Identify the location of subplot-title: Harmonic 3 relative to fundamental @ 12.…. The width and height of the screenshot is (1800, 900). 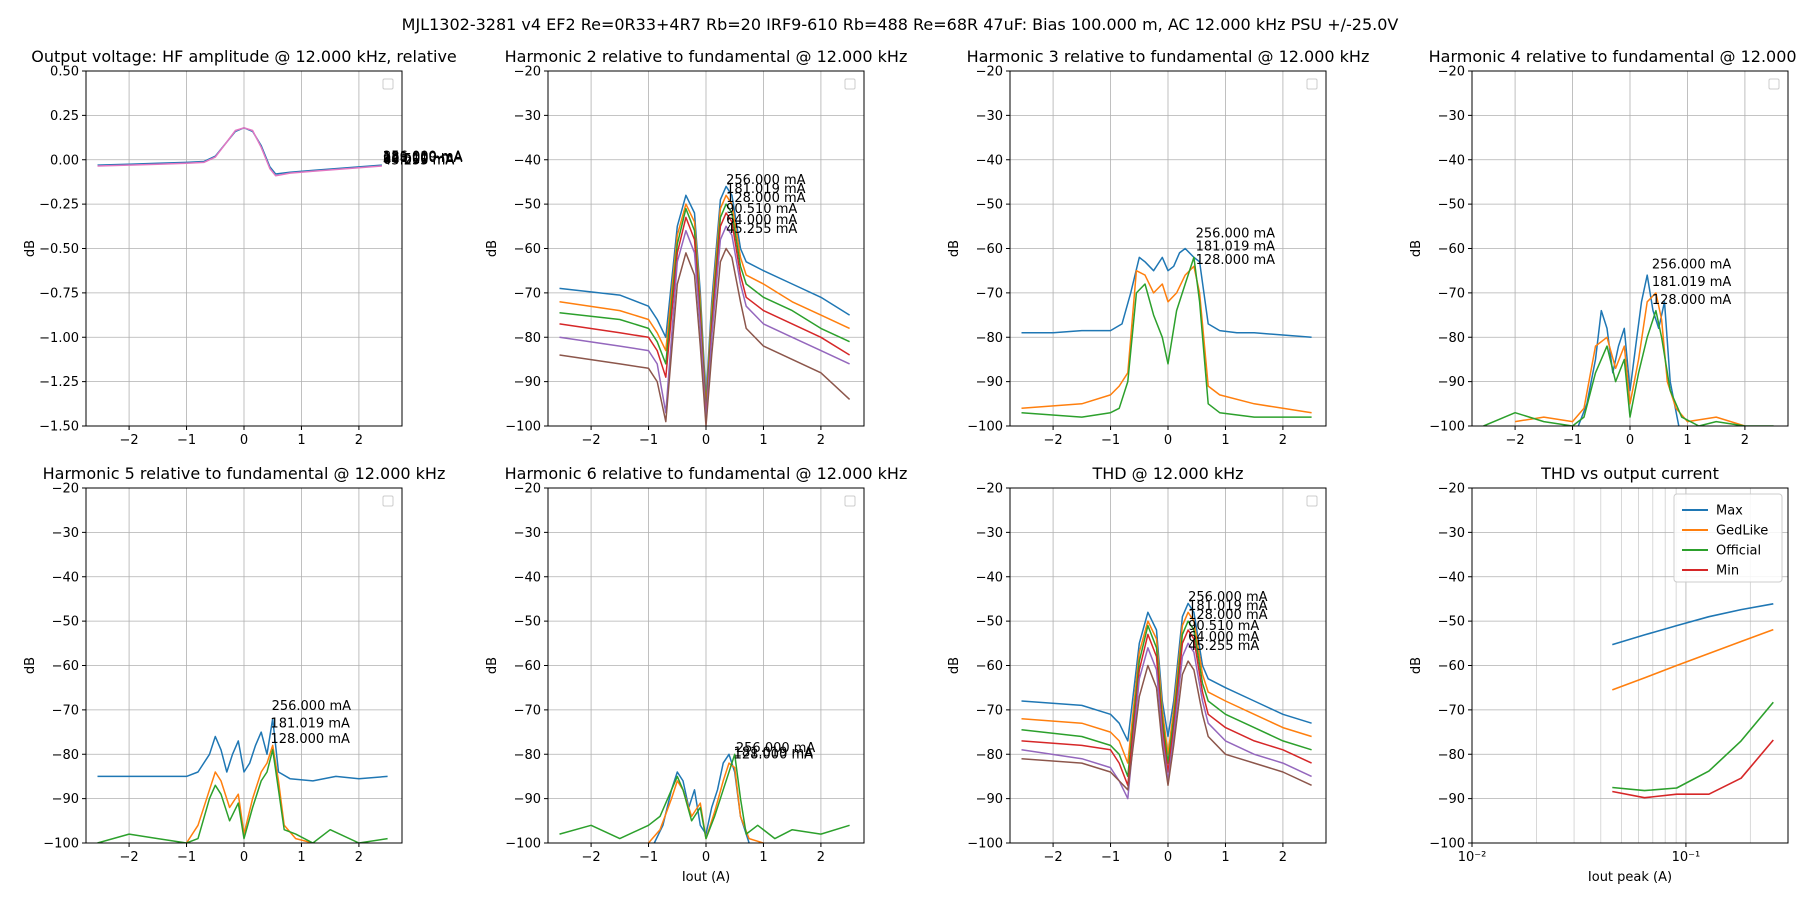
(1168, 56).